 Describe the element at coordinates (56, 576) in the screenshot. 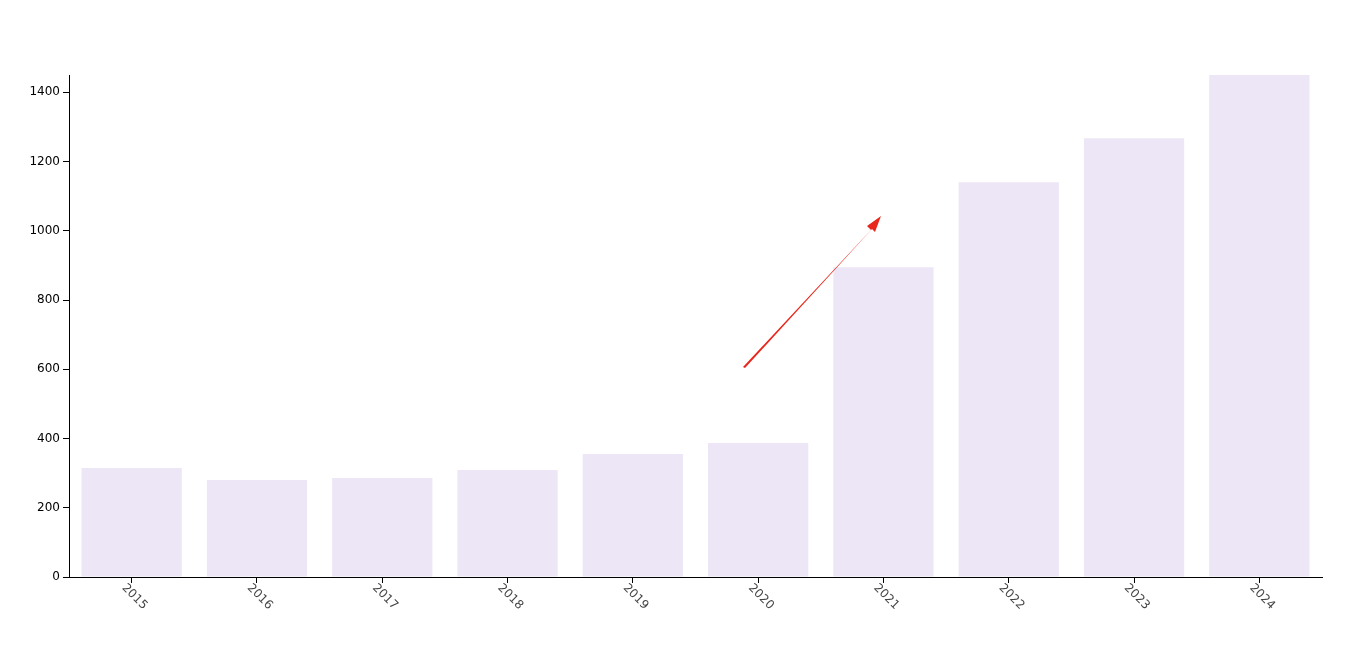

I see `y-tick-label: 0` at that location.